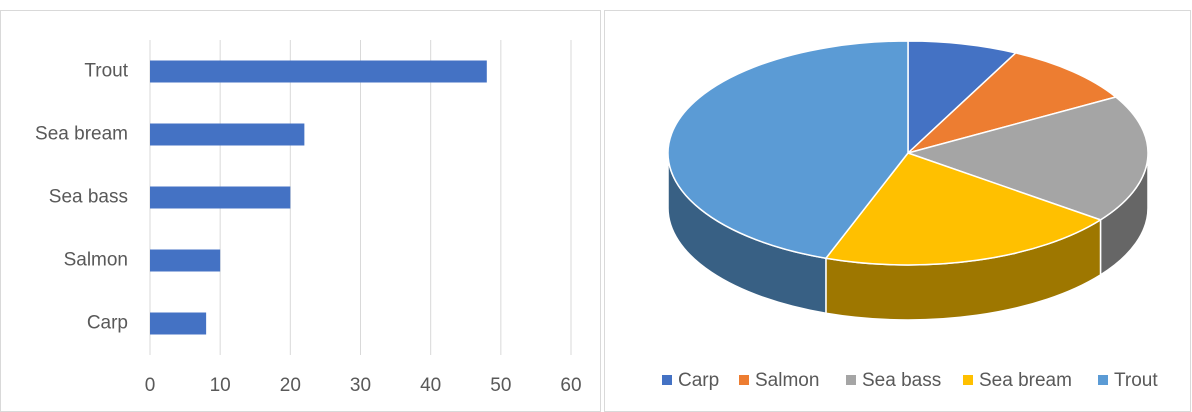 This screenshot has width=1192, height=412. Describe the element at coordinates (290, 385) in the screenshot. I see `x-tick-label: 20` at that location.